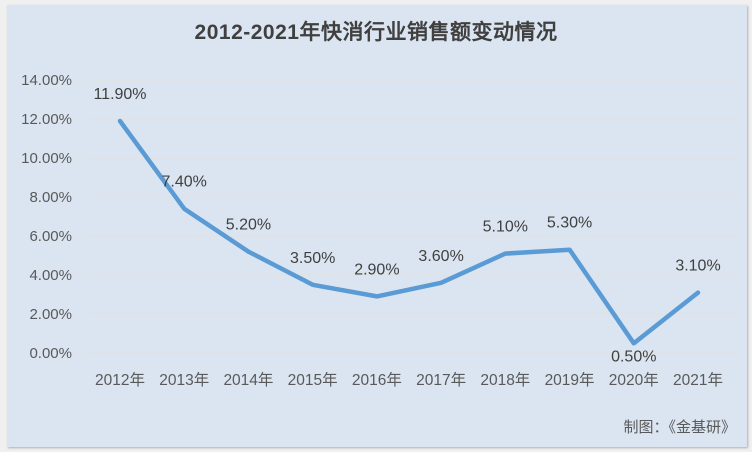  I want to click on y-axis-tick-label: 0.00%, so click(50, 353).